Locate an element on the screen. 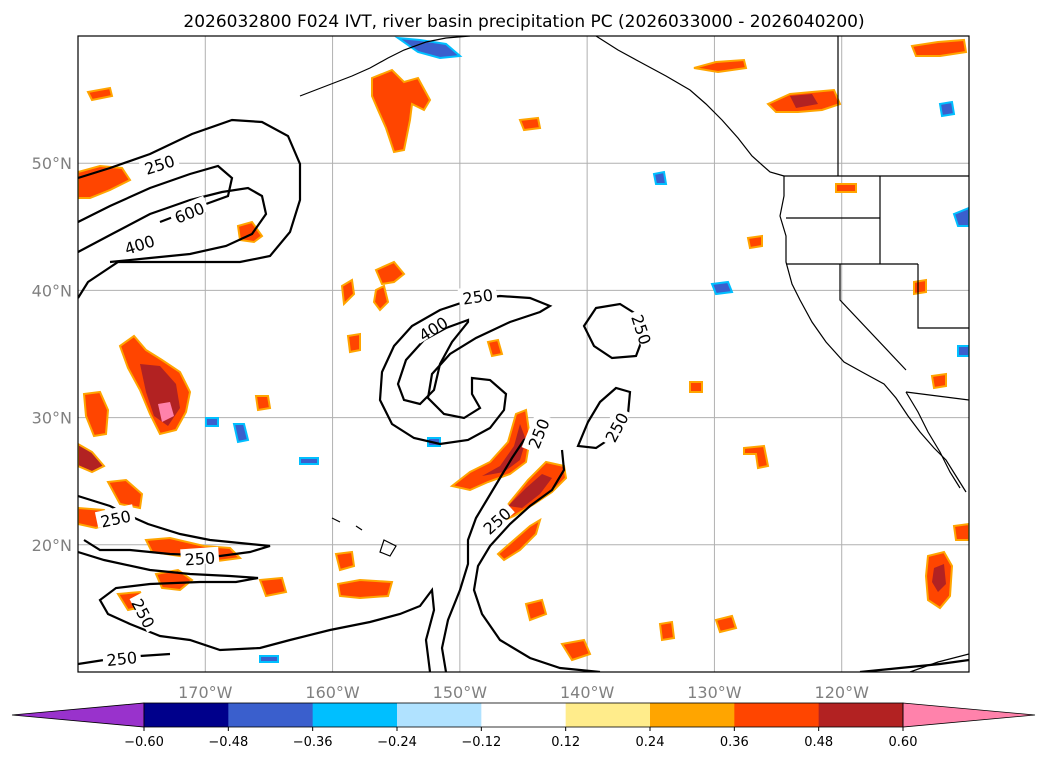  precip-neg-patch-26n is located at coordinates (309, 461).